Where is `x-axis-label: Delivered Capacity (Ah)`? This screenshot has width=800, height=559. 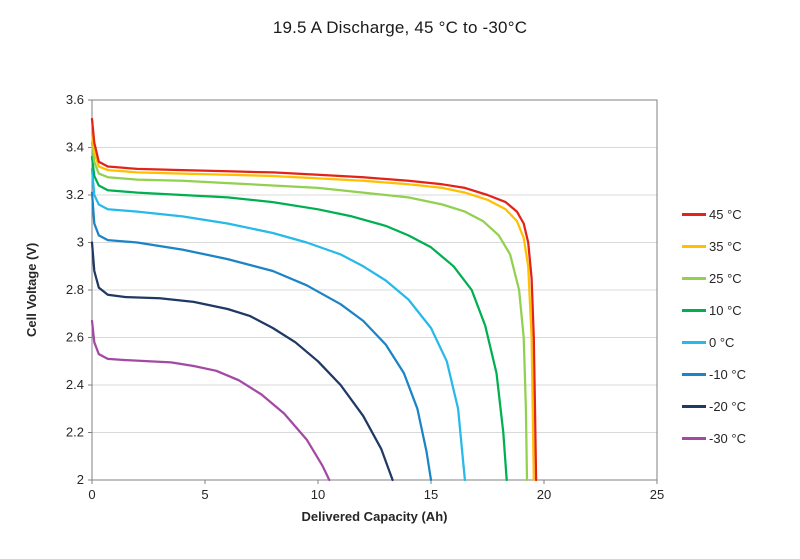 x-axis-label: Delivered Capacity (Ah) is located at coordinates (374, 516).